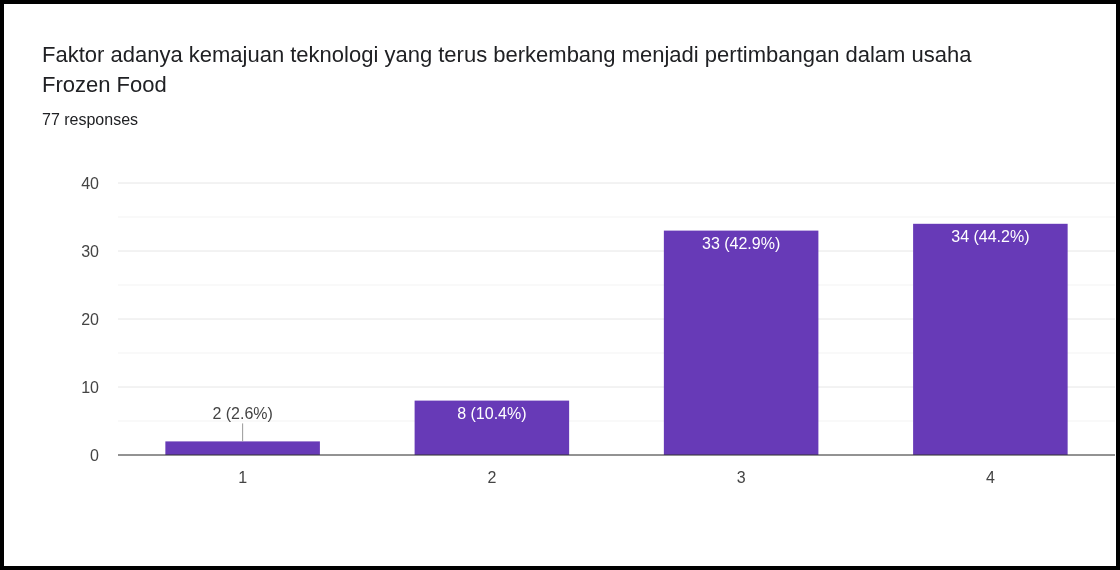 This screenshot has width=1120, height=570. I want to click on chart-title: Faktor adanya kemajuan teknologi yang terus berkembang menjadi pertimbangan dalam usaha Frozen Food, so click(507, 69).